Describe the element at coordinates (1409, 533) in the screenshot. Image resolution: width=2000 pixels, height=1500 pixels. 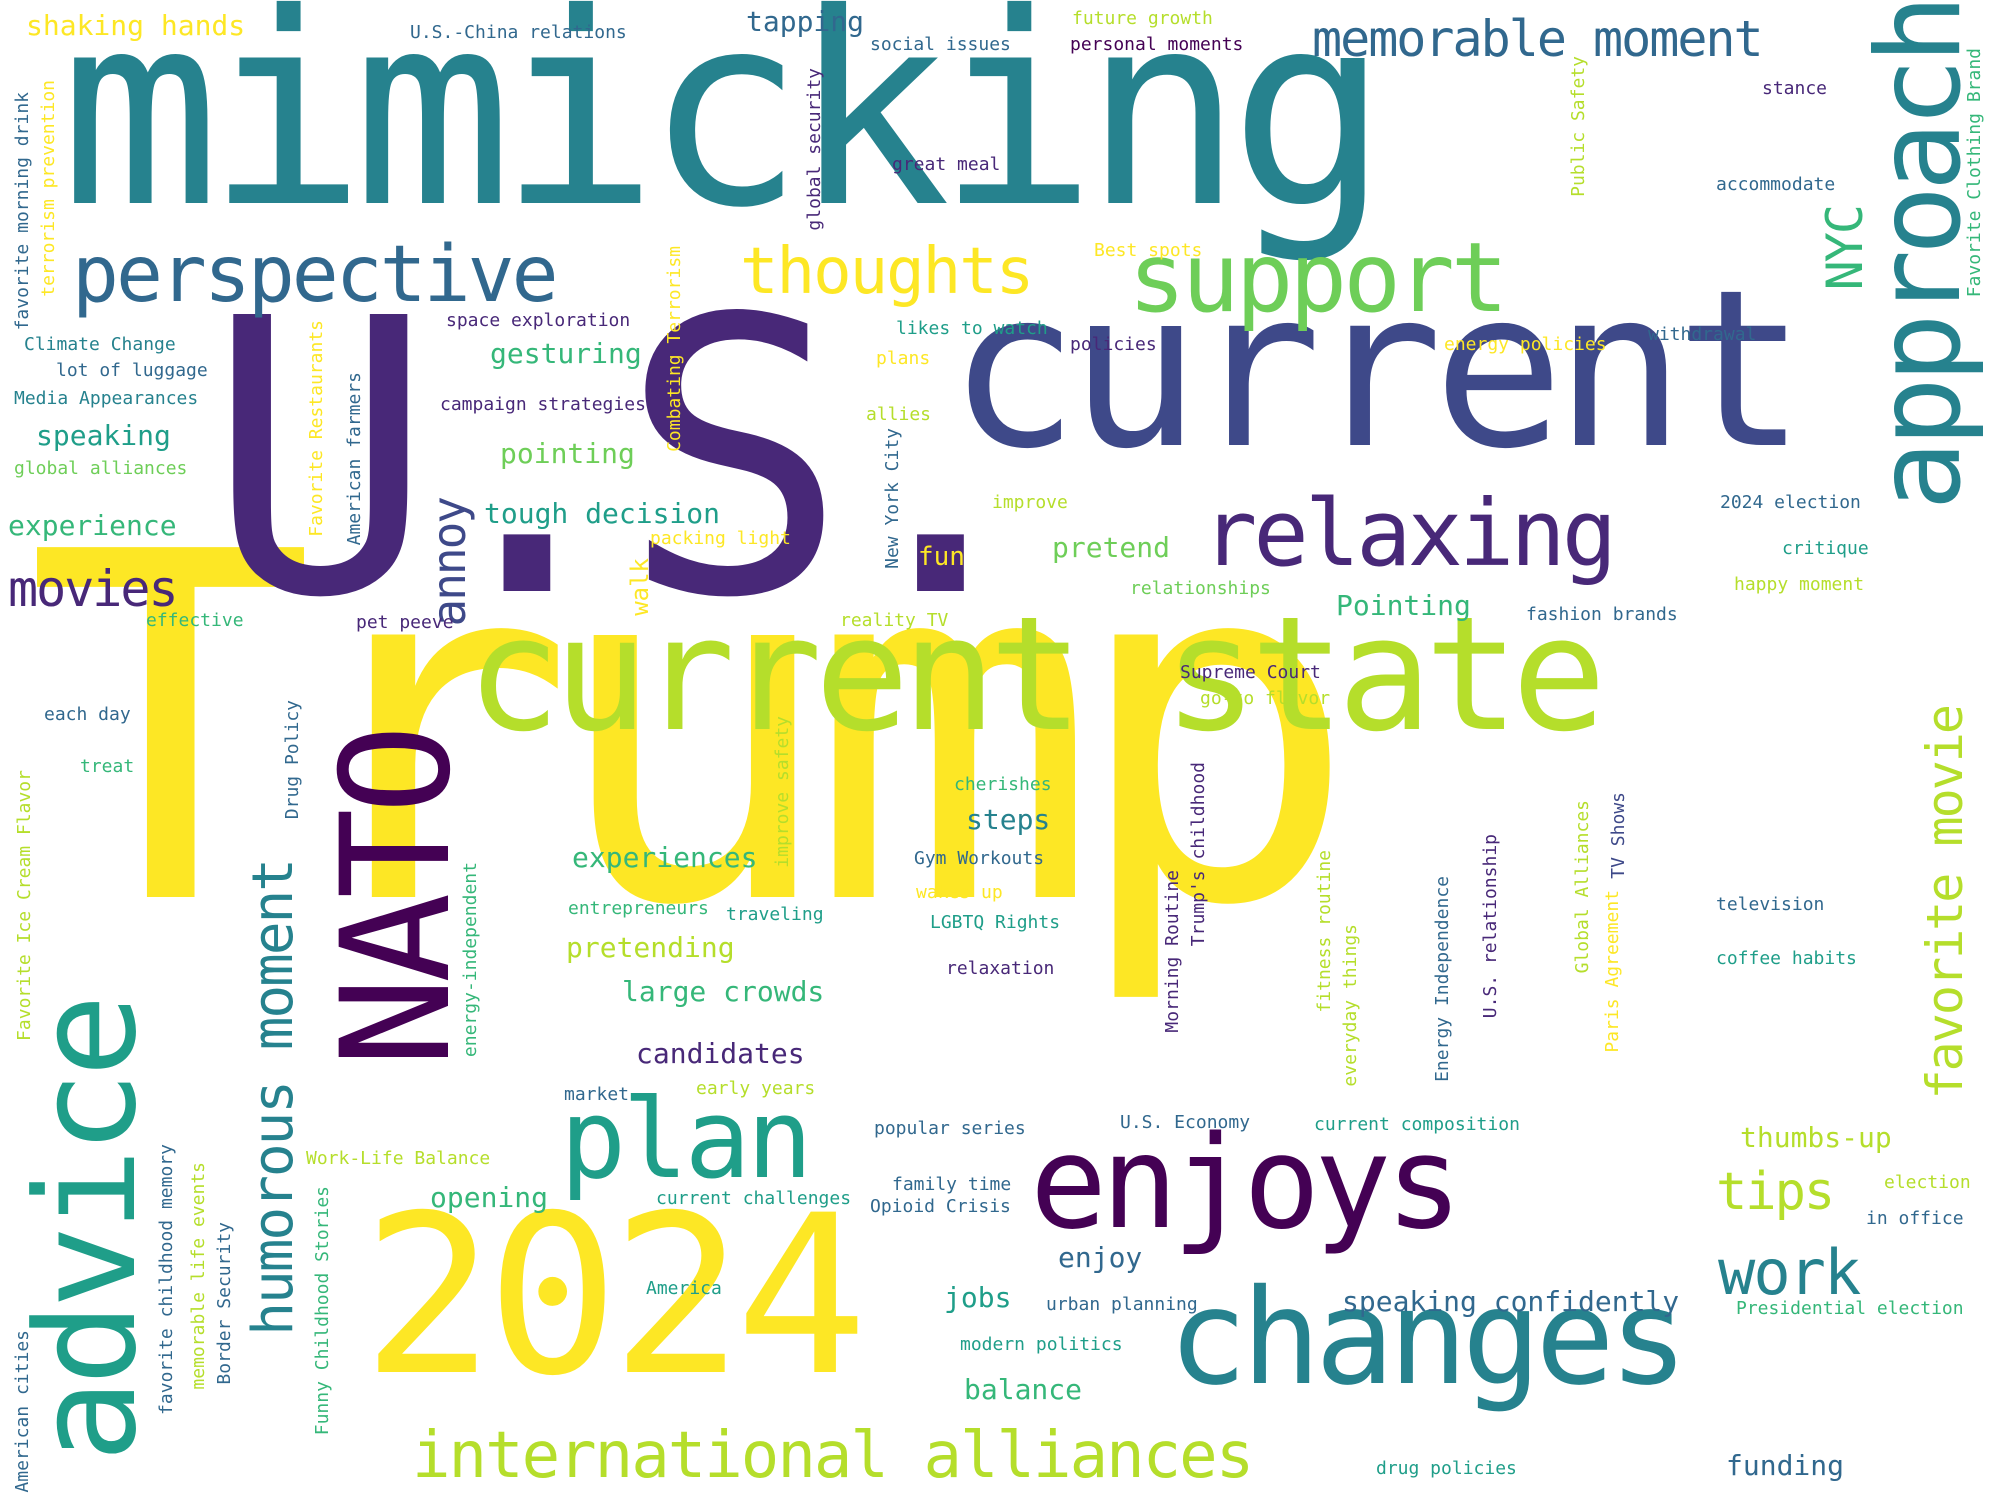
I see `word-relaxing: relaxing` at that location.